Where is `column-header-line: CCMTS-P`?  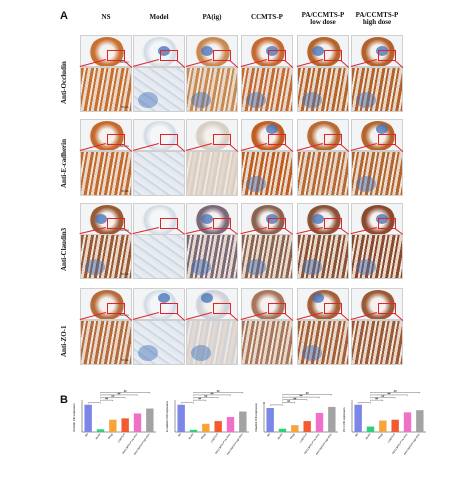
column-header-line: CCMTS-P is located at coordinates (267, 17).